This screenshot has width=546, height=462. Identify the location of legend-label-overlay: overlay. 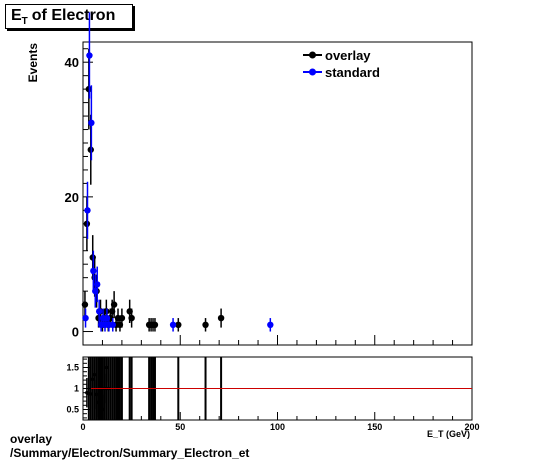
(348, 55).